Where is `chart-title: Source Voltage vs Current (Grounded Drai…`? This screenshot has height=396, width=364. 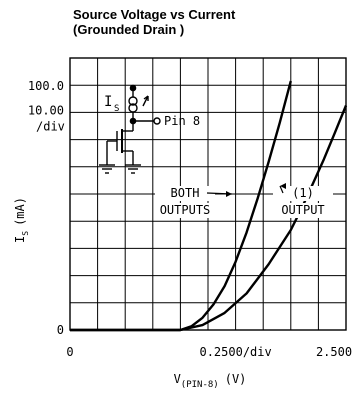
chart-title: Source Voltage vs Current (Grounded Drai… is located at coordinates (154, 22).